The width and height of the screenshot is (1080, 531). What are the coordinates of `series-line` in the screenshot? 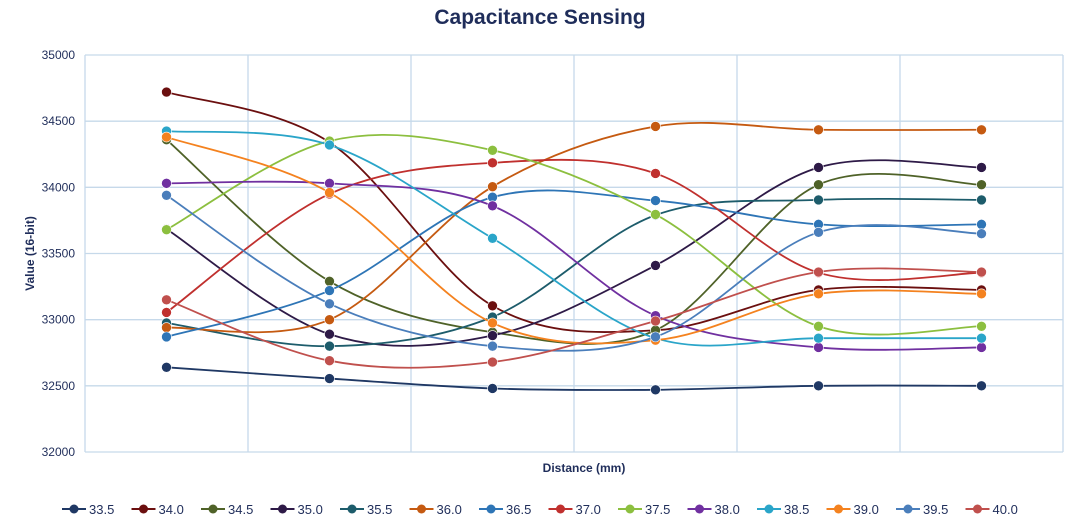 It's located at (574, 318).